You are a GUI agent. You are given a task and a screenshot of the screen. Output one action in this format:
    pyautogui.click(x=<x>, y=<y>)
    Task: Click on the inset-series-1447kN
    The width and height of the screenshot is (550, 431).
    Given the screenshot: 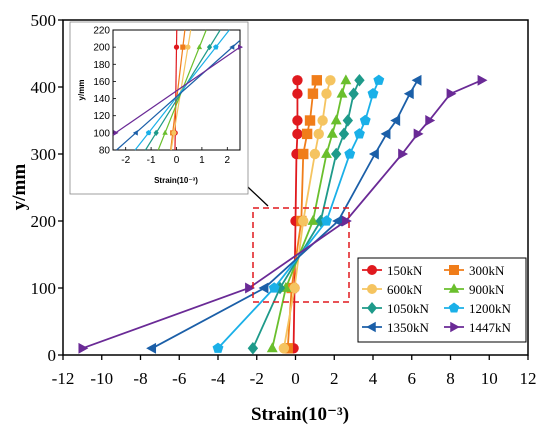 What is the action you would take?
    pyautogui.click(x=177, y=90)
    